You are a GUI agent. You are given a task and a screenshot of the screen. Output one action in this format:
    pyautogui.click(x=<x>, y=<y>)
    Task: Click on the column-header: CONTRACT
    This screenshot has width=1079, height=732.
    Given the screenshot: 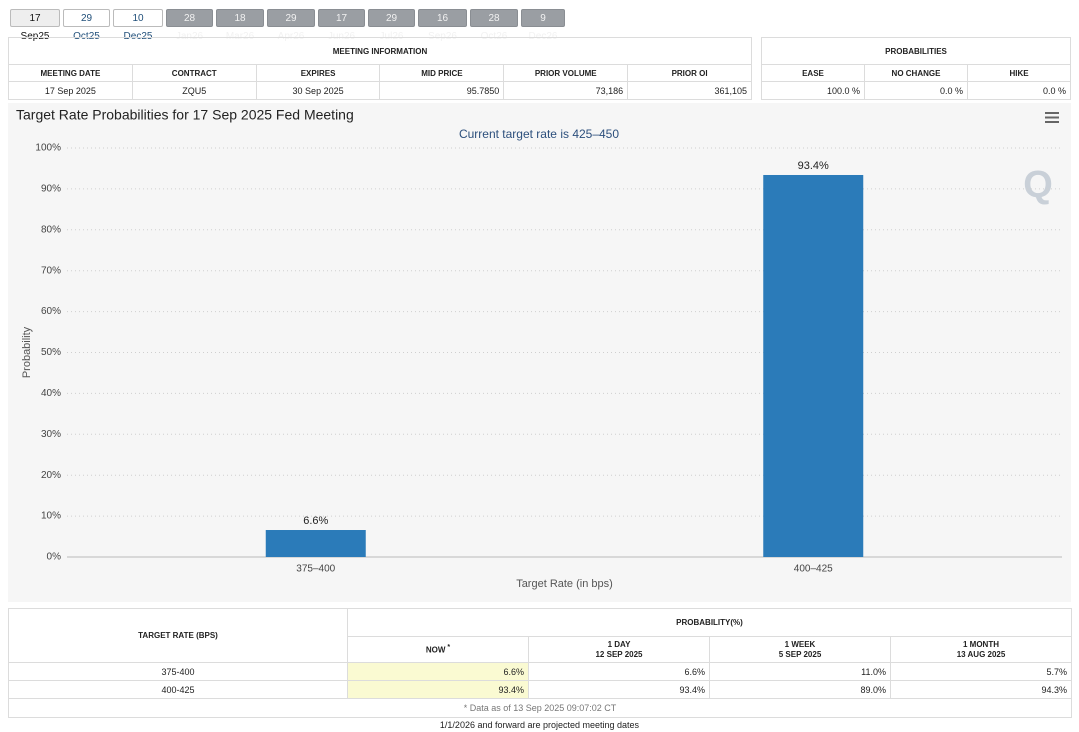 What is the action you would take?
    pyautogui.click(x=194, y=73)
    